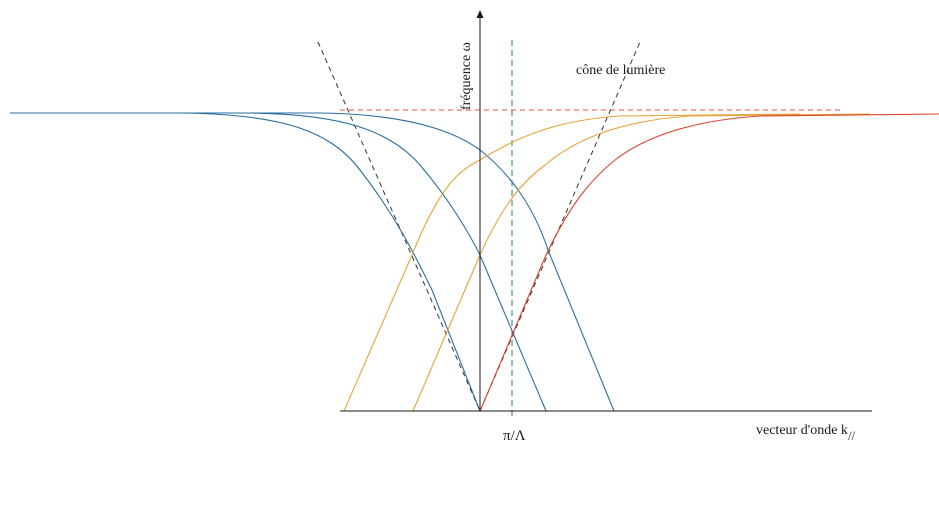 The height and width of the screenshot is (508, 939). I want to click on y-axis-label: fréquence ω, so click(466, 76).